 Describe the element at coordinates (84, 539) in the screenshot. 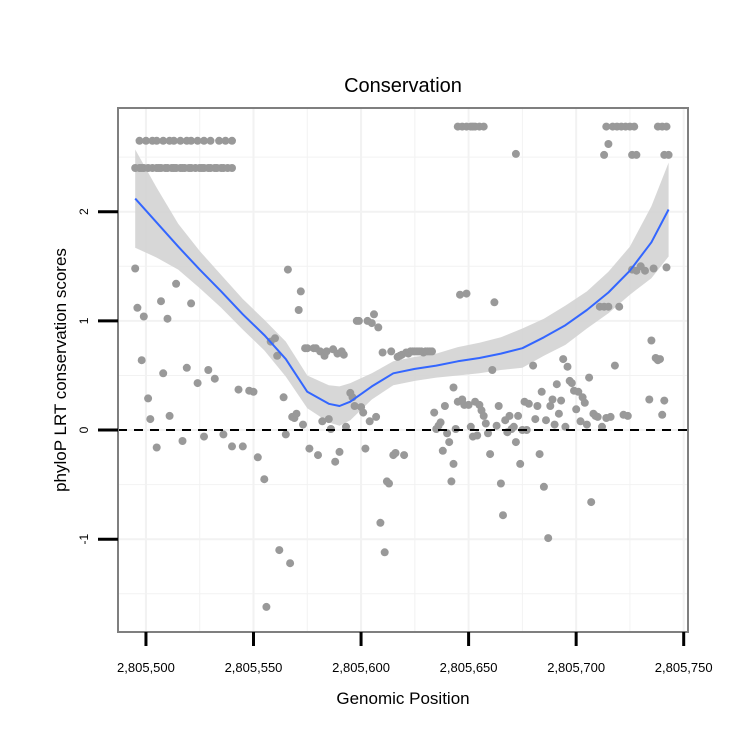

I see `y-tick-label: -1` at that location.